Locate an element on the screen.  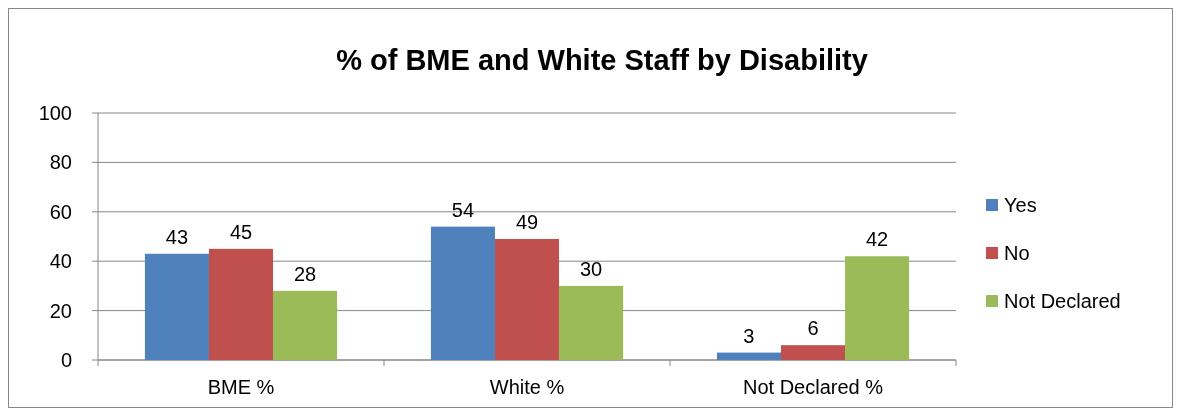
y-tick-label: 0 is located at coordinates (66, 360).